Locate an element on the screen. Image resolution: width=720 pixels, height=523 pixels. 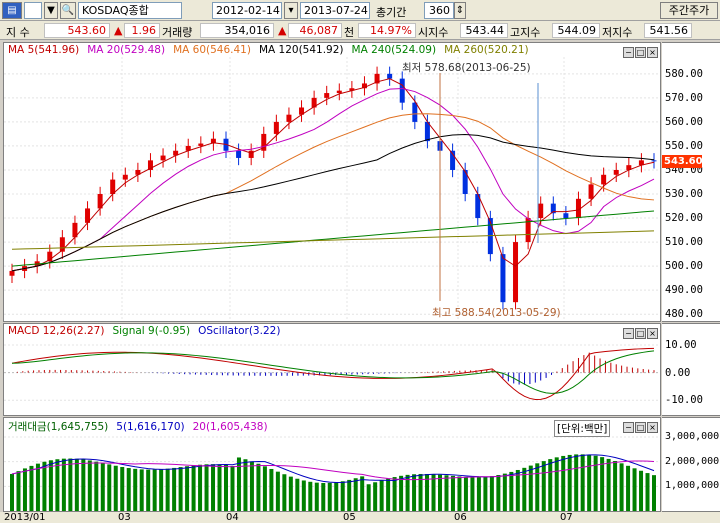
date-range-toggle: ▾ is located at coordinates (291, 10).